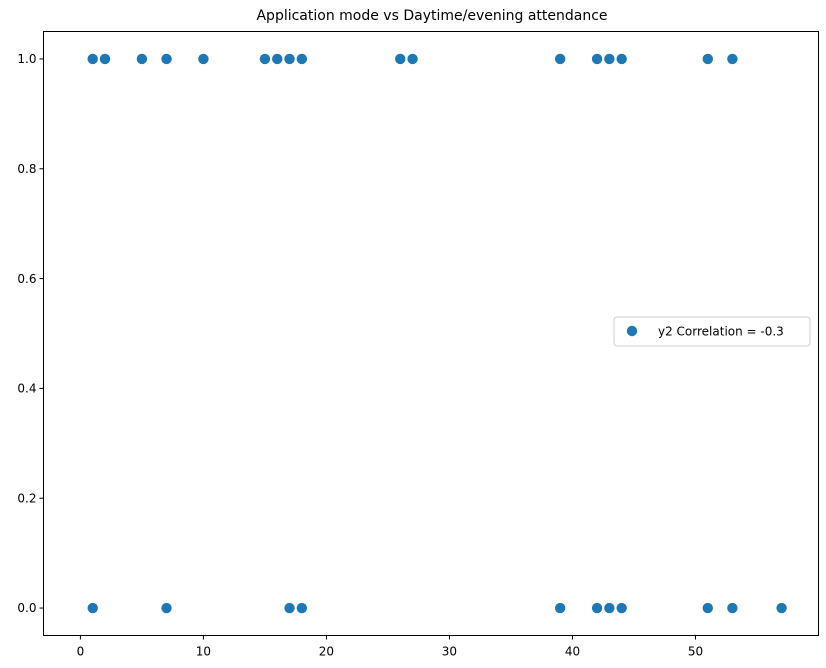 The width and height of the screenshot is (826, 668). I want to click on y-tick-label: 0.0, so click(26, 608).